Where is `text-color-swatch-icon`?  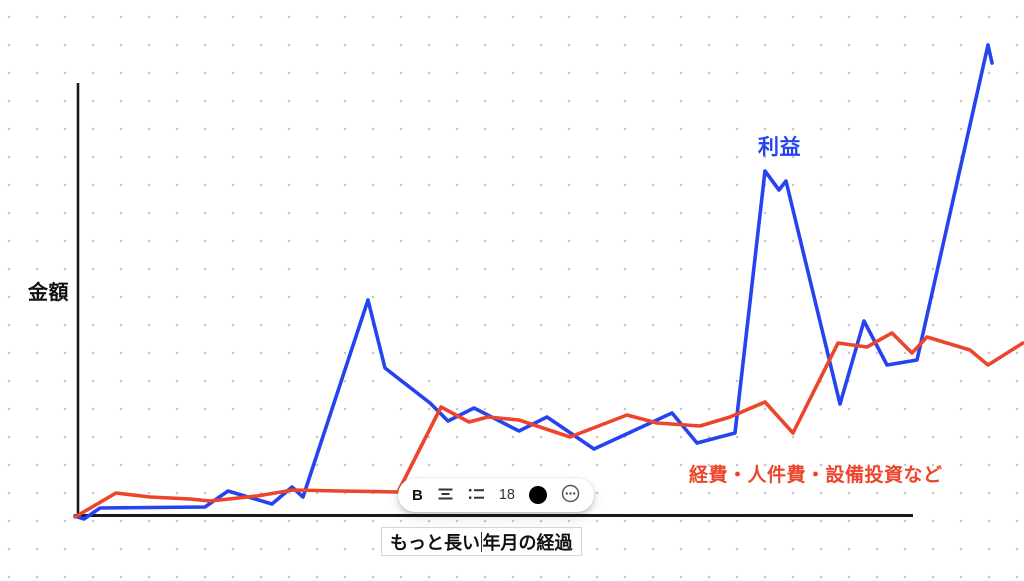
text-color-swatch-icon is located at coordinates (537, 495).